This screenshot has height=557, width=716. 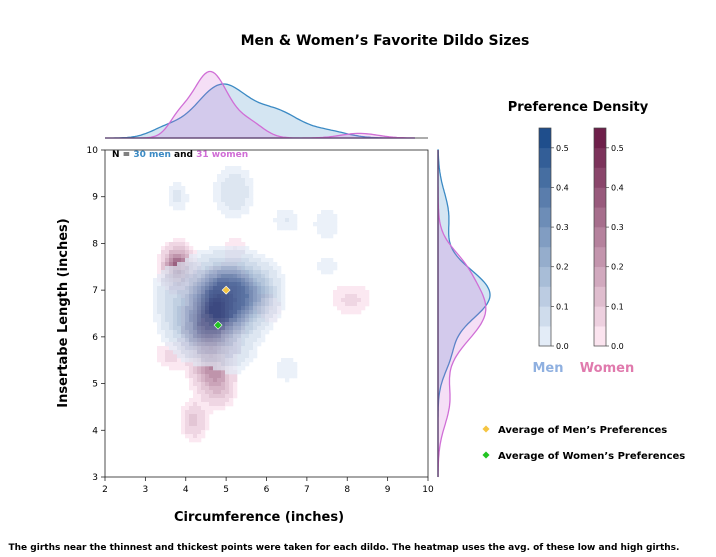 I want to click on colorbar-title: Preference Density, so click(x=578, y=107).